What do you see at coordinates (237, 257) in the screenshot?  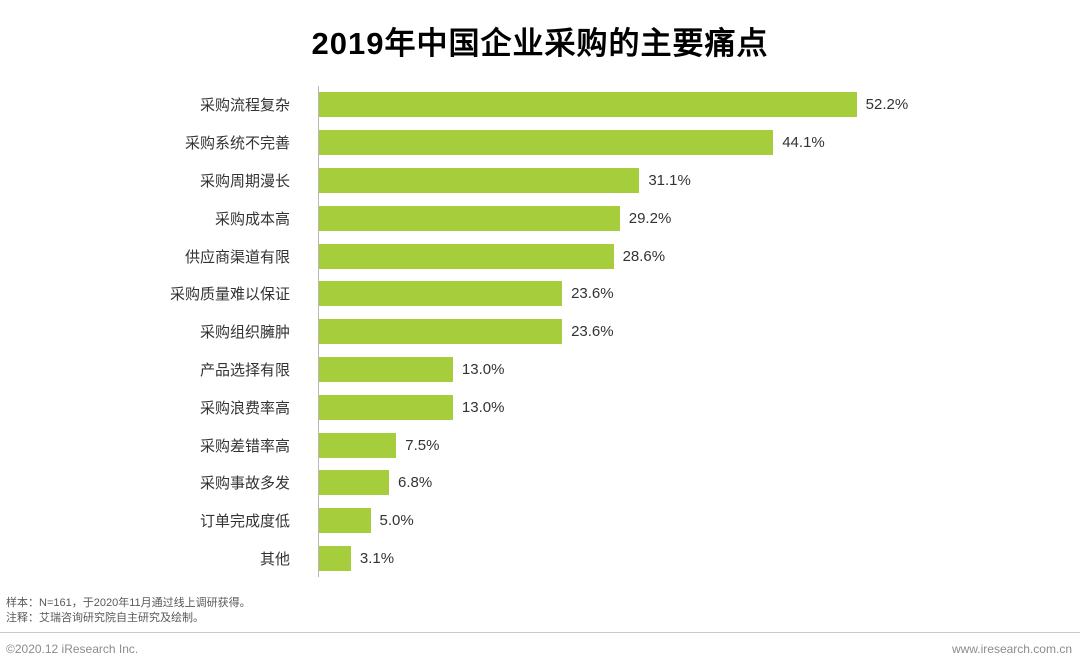 I see `category-label: 供应商渠道有限` at bounding box center [237, 257].